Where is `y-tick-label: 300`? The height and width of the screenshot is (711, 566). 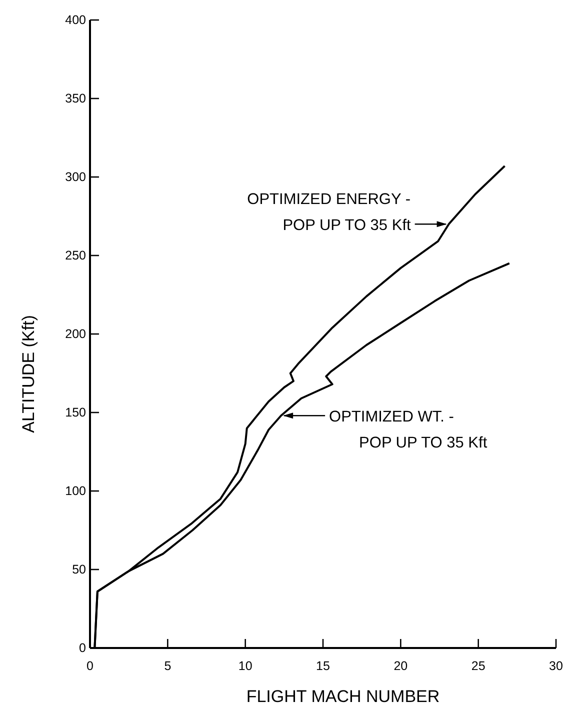 y-tick-label: 300 is located at coordinates (75, 177).